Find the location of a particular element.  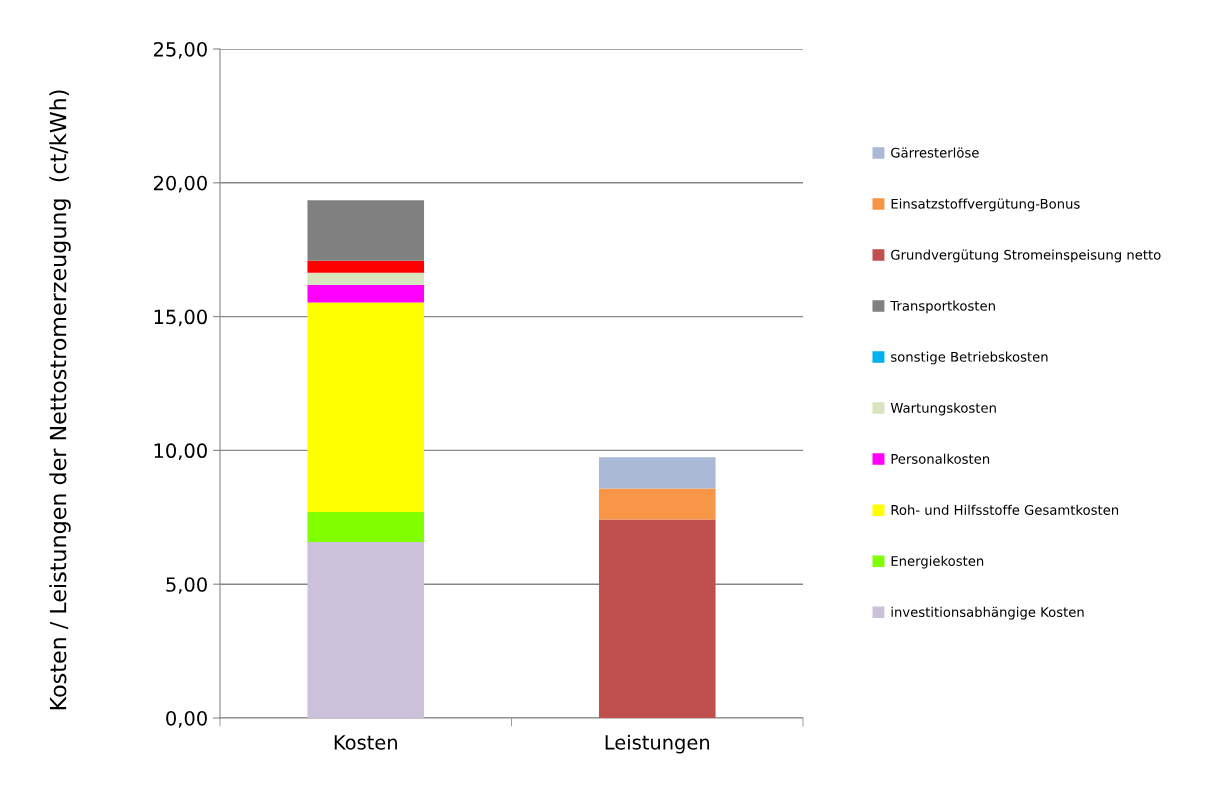

legend-label: investitionsabhängige Kosten is located at coordinates (987, 613).